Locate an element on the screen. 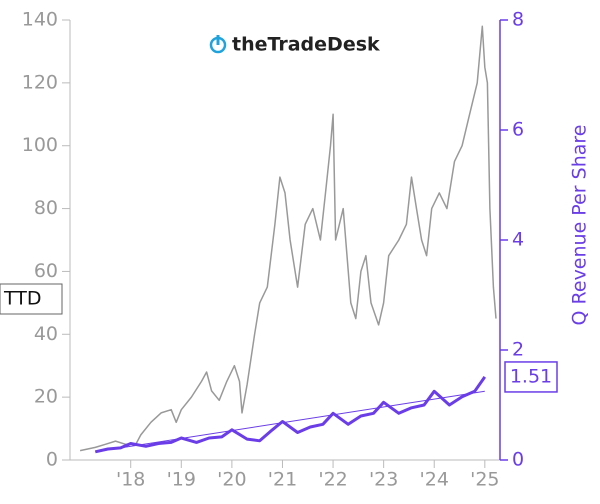  x-tick-label: '21 is located at coordinates (282, 480).